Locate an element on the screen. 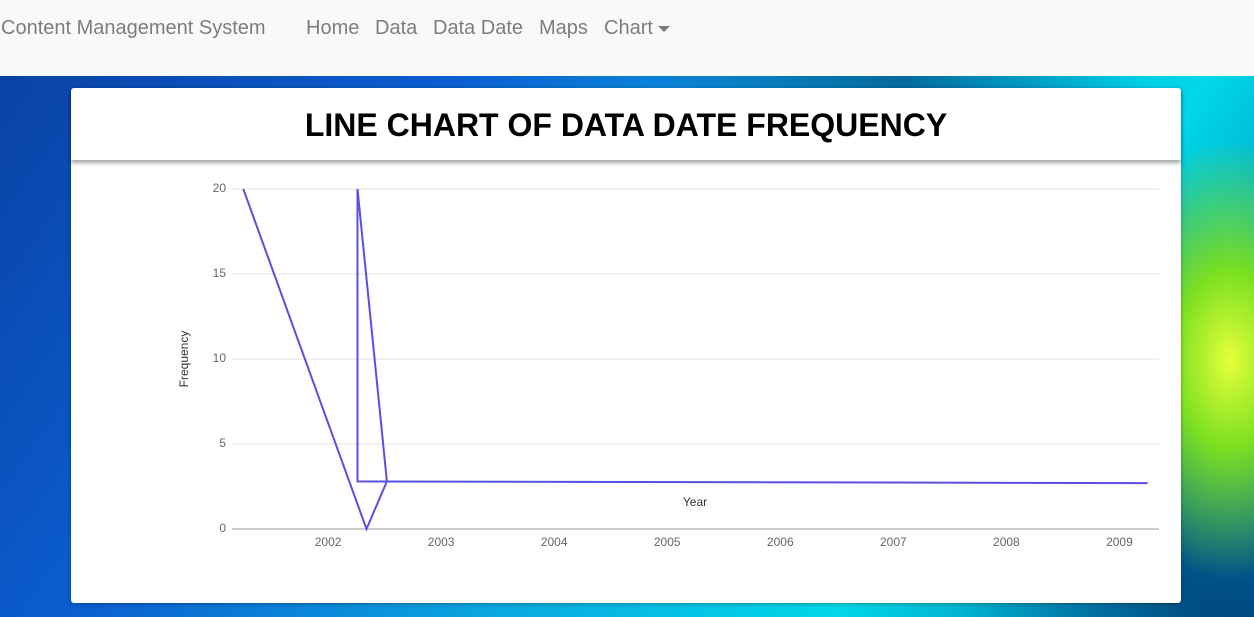 The height and width of the screenshot is (617, 1254). x-tick-label: 2006 is located at coordinates (780, 542).